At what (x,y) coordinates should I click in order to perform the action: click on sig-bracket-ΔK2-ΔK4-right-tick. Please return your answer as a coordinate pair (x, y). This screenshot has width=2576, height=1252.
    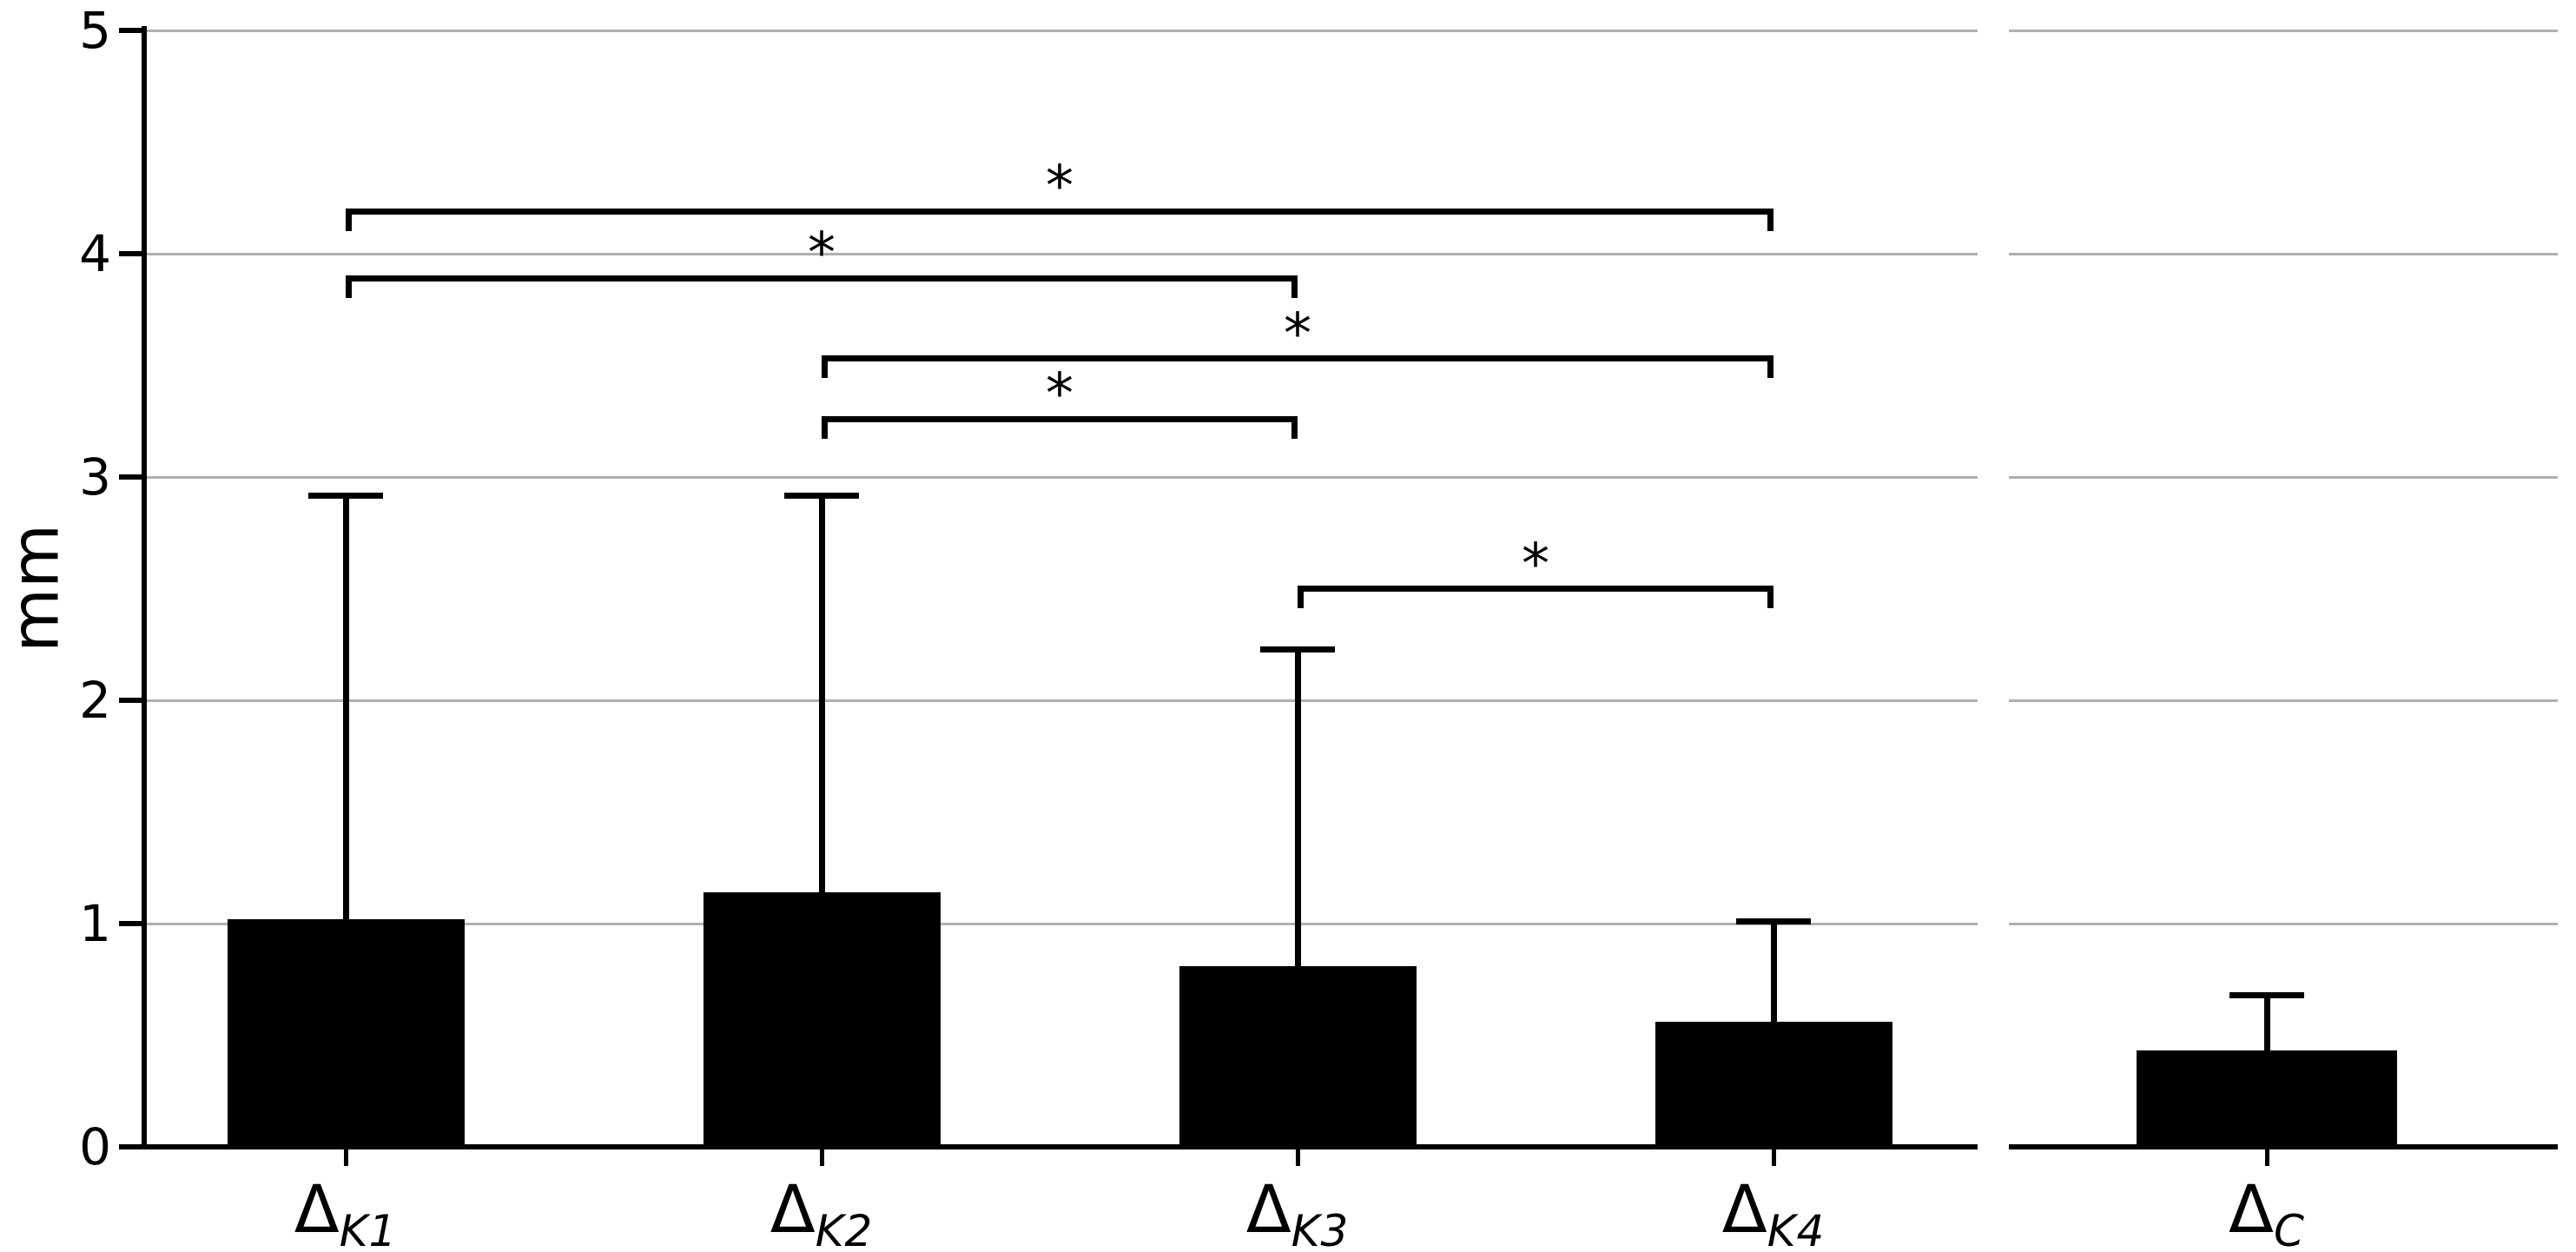
    Looking at the image, I should click on (1770, 367).